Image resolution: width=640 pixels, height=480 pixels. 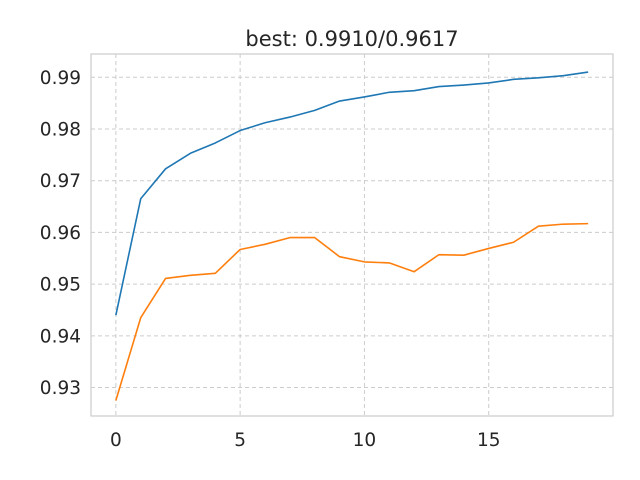 I want to click on y-tick-label: 0.97, so click(x=60, y=181).